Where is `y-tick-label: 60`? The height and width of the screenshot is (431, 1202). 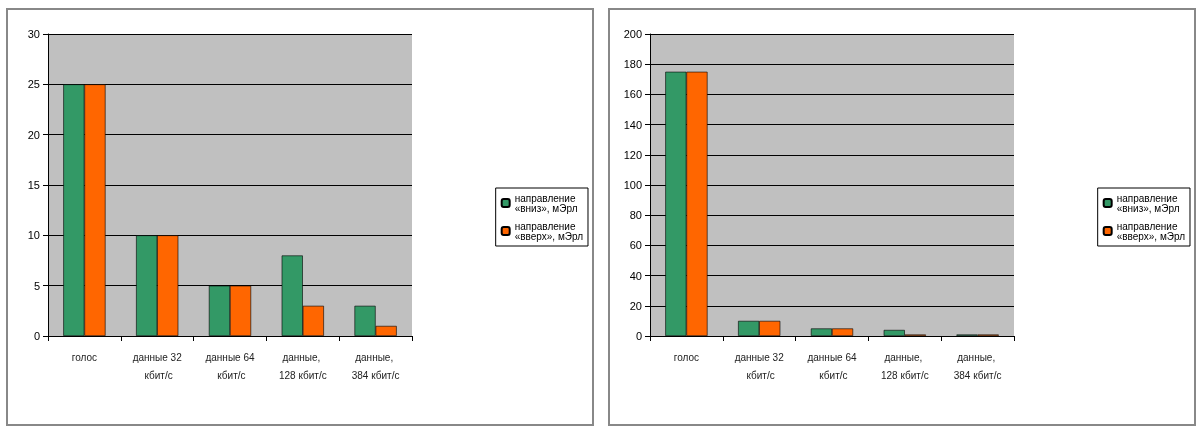
y-tick-label: 60 is located at coordinates (635, 245).